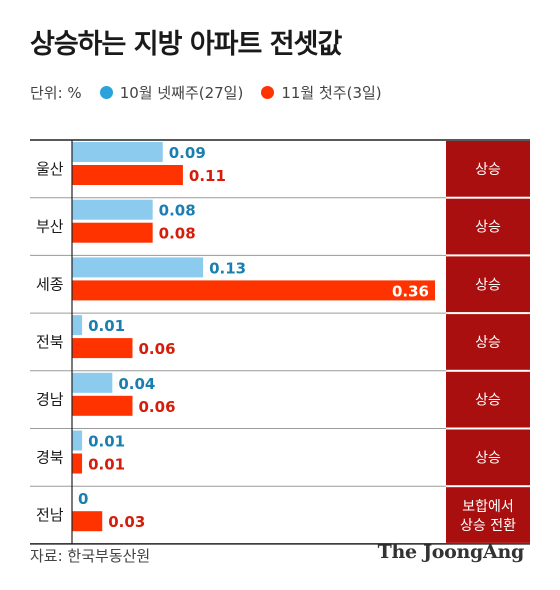 The height and width of the screenshot is (590, 560). What do you see at coordinates (106, 465) in the screenshot?
I see `value-label-series2: 0.01` at bounding box center [106, 465].